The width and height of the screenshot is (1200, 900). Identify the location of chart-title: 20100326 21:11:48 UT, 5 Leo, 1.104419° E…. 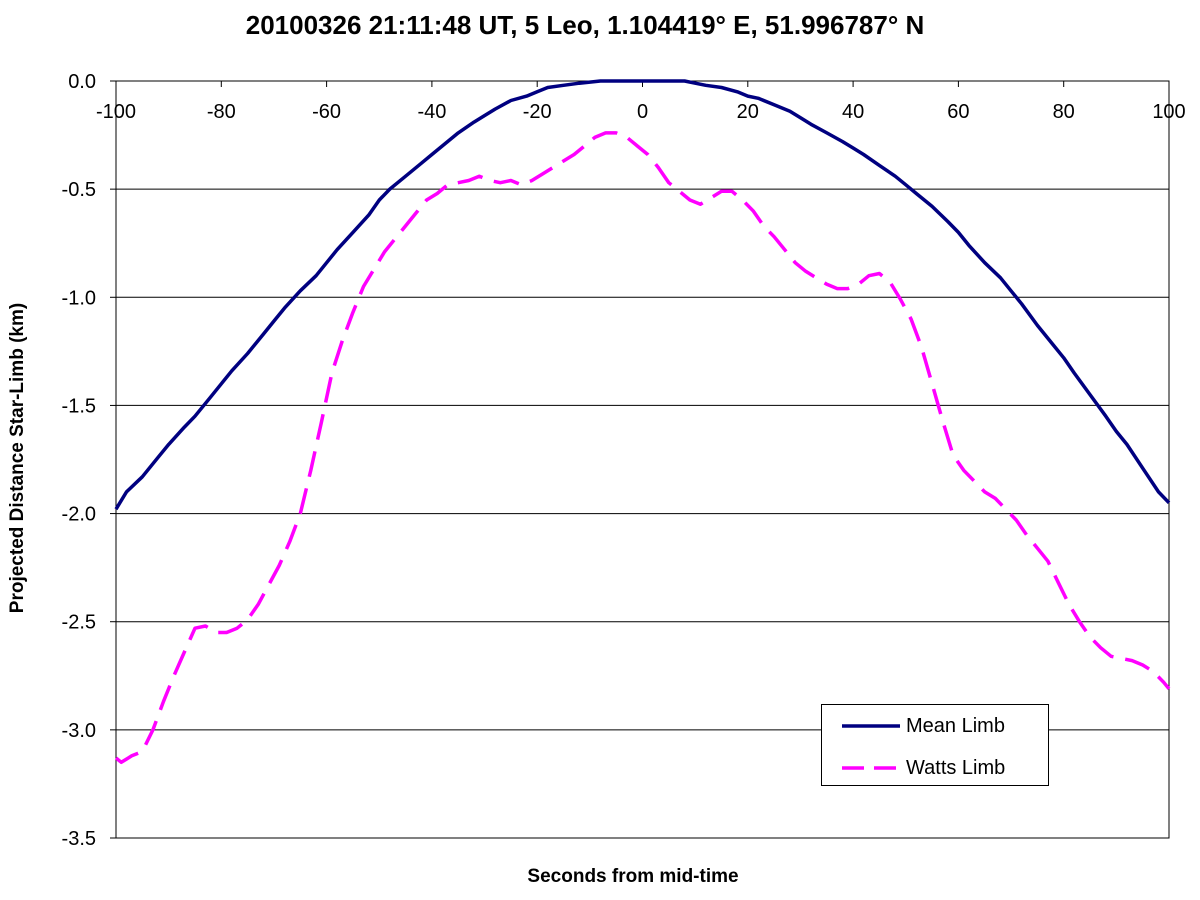
(585, 25).